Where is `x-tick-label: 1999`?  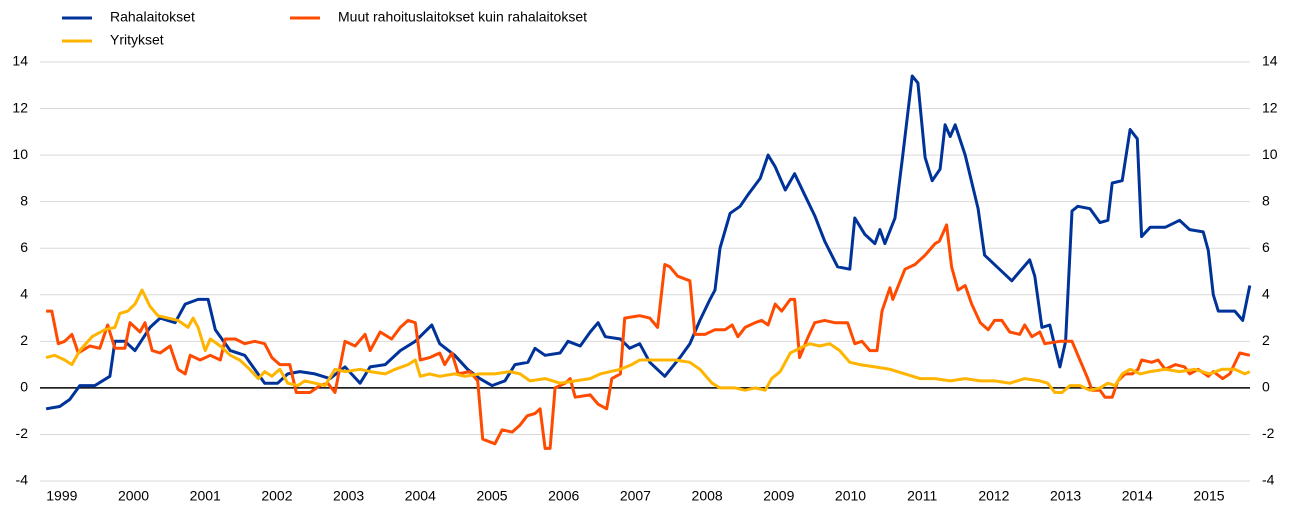 x-tick-label: 1999 is located at coordinates (61, 496).